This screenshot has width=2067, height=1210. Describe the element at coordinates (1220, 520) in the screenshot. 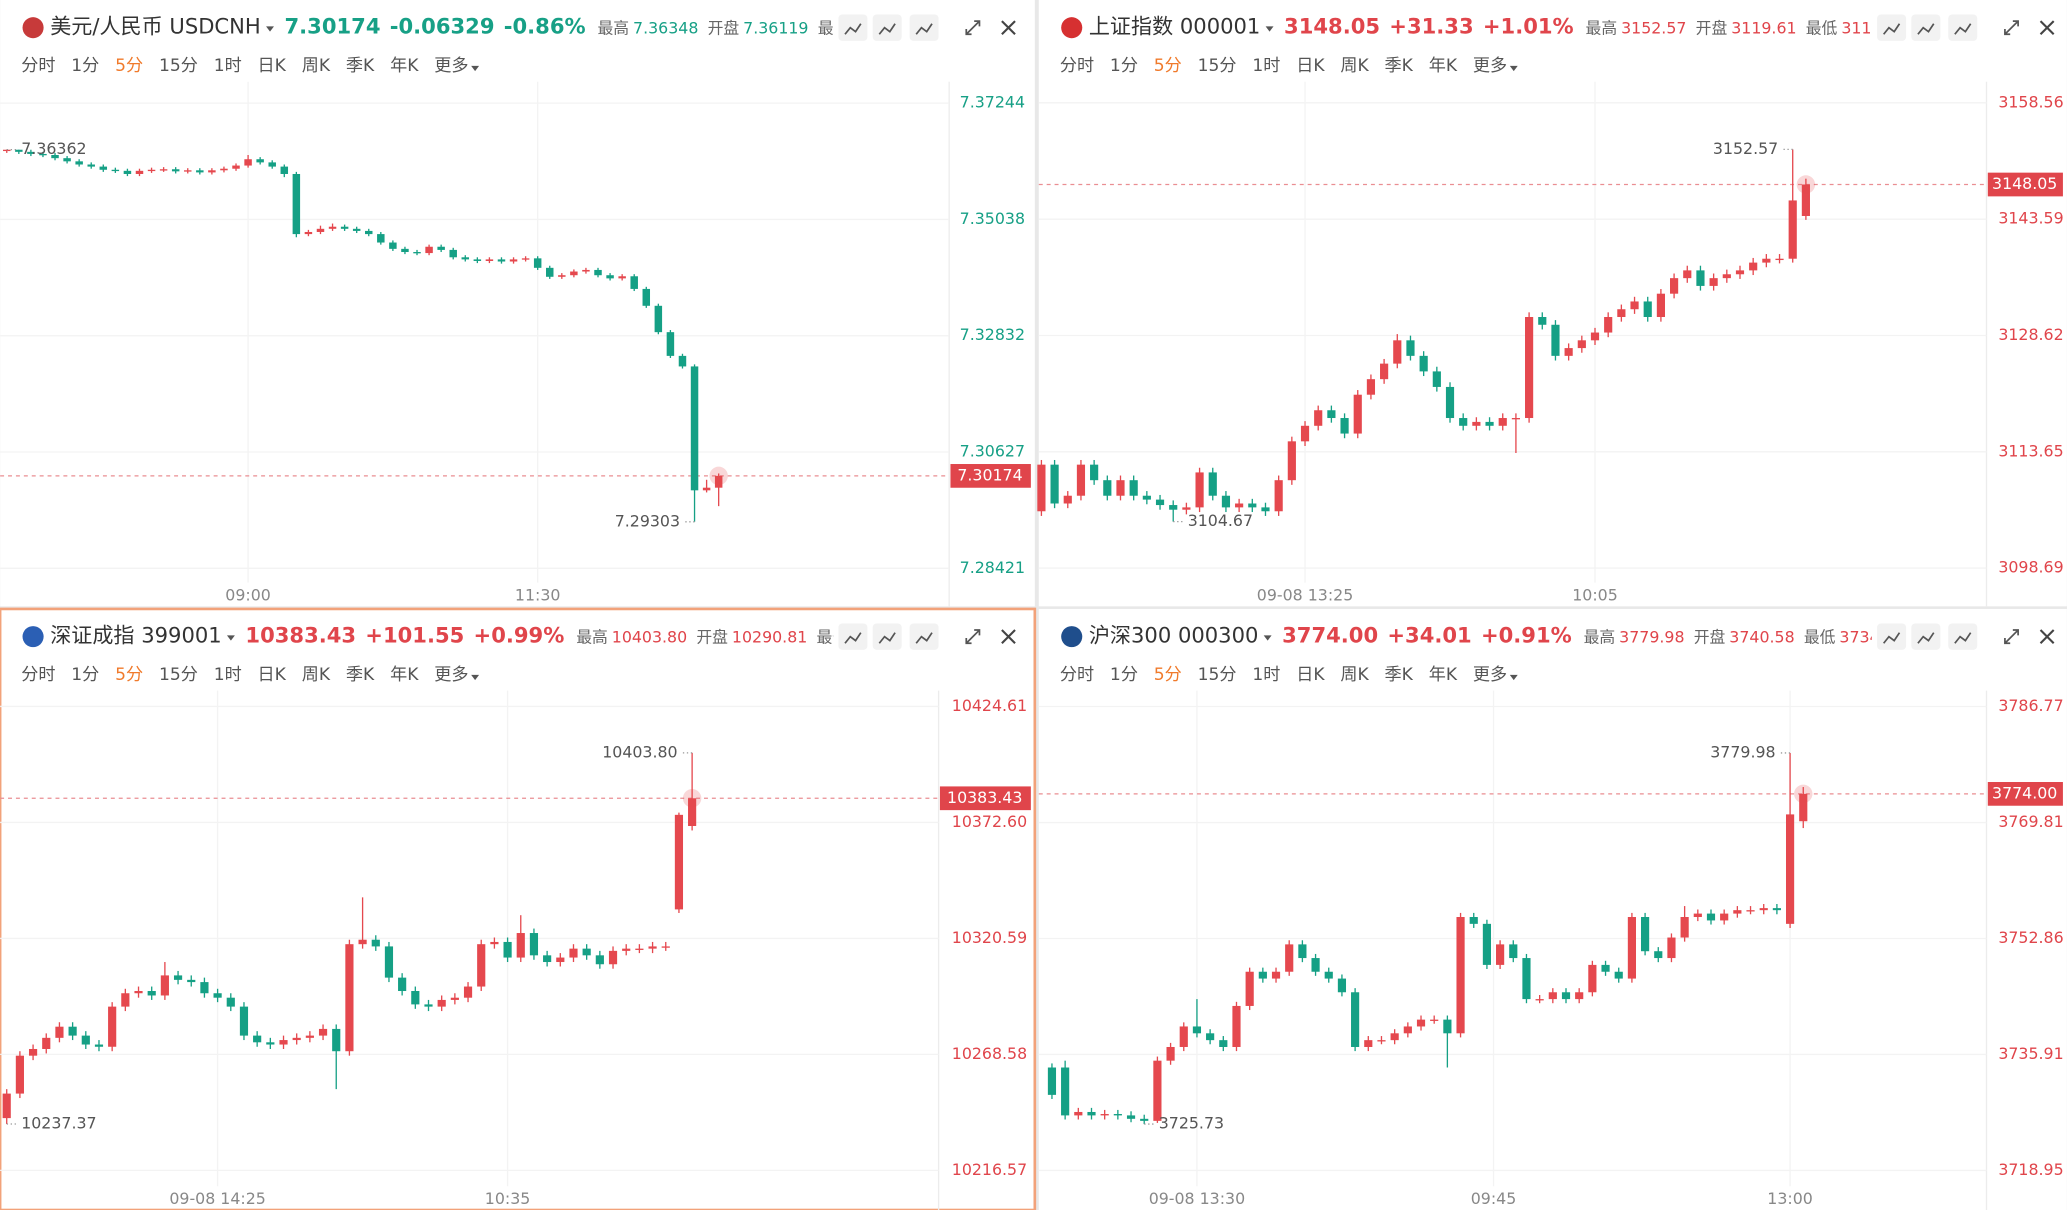

I see `marker-label: 3104.67` at that location.